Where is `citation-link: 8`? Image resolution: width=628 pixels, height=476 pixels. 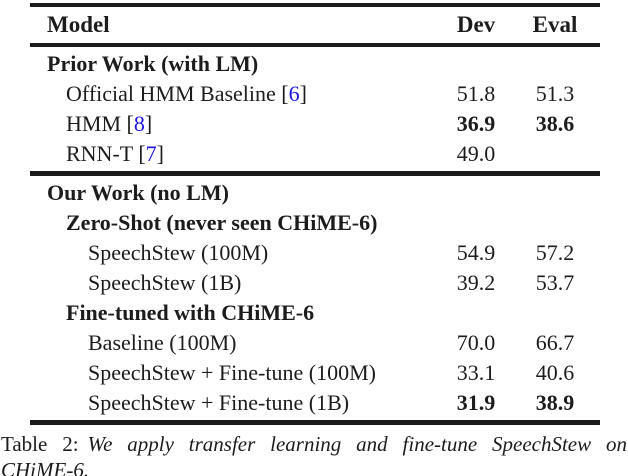
citation-link: 8 is located at coordinates (139, 123).